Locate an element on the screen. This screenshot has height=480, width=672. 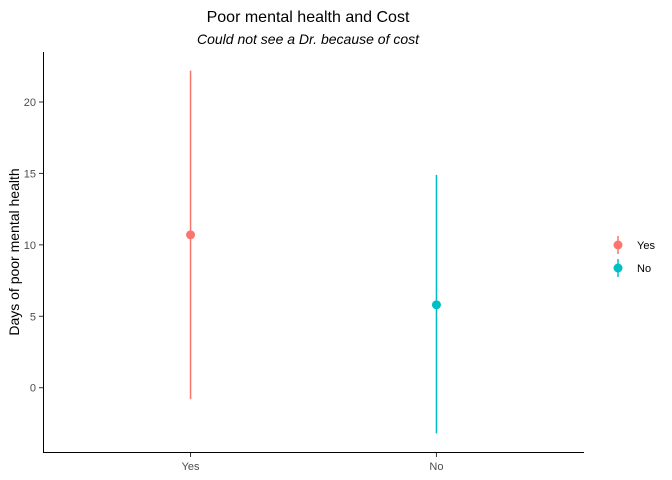
y-tick-label: 0 is located at coordinates (33, 389).